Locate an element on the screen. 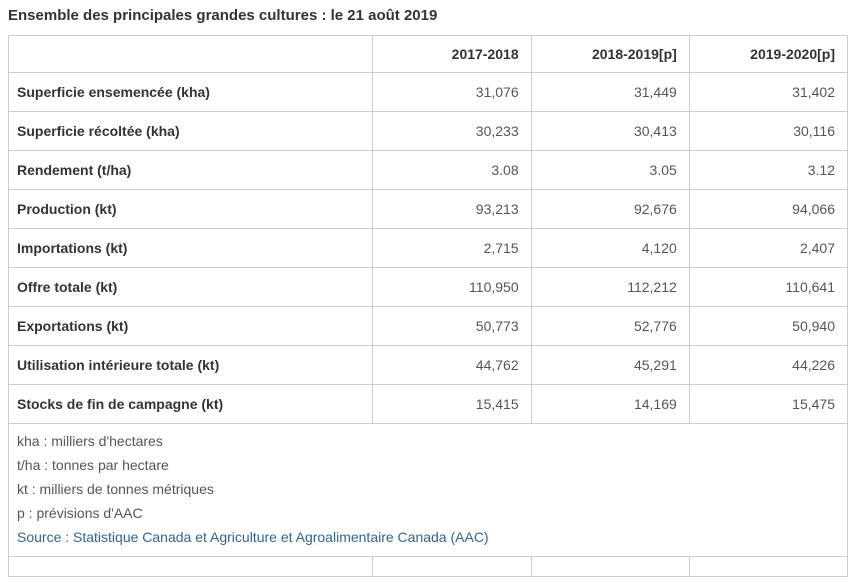 Image resolution: width=856 pixels, height=583 pixels. value-cell: 92,676 is located at coordinates (610, 209).